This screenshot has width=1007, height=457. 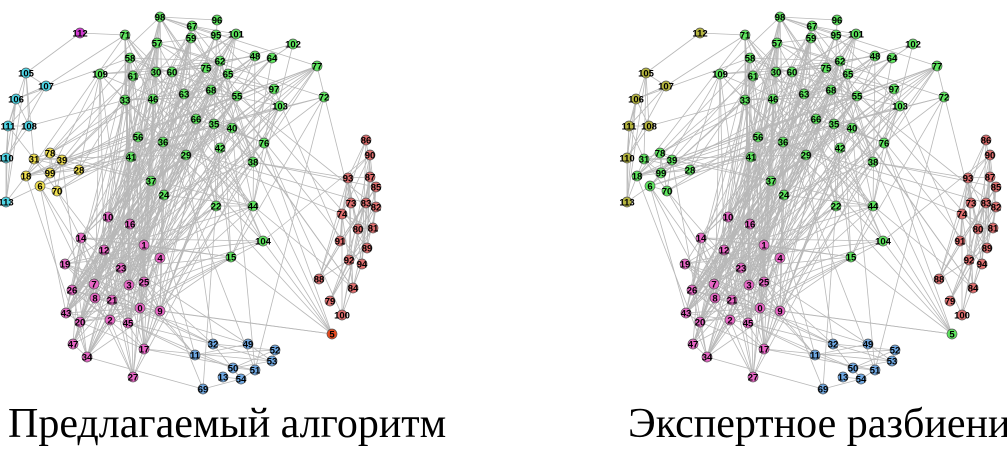 What do you see at coordinates (104, 250) in the screenshot?
I see `graph-node: 12` at bounding box center [104, 250].